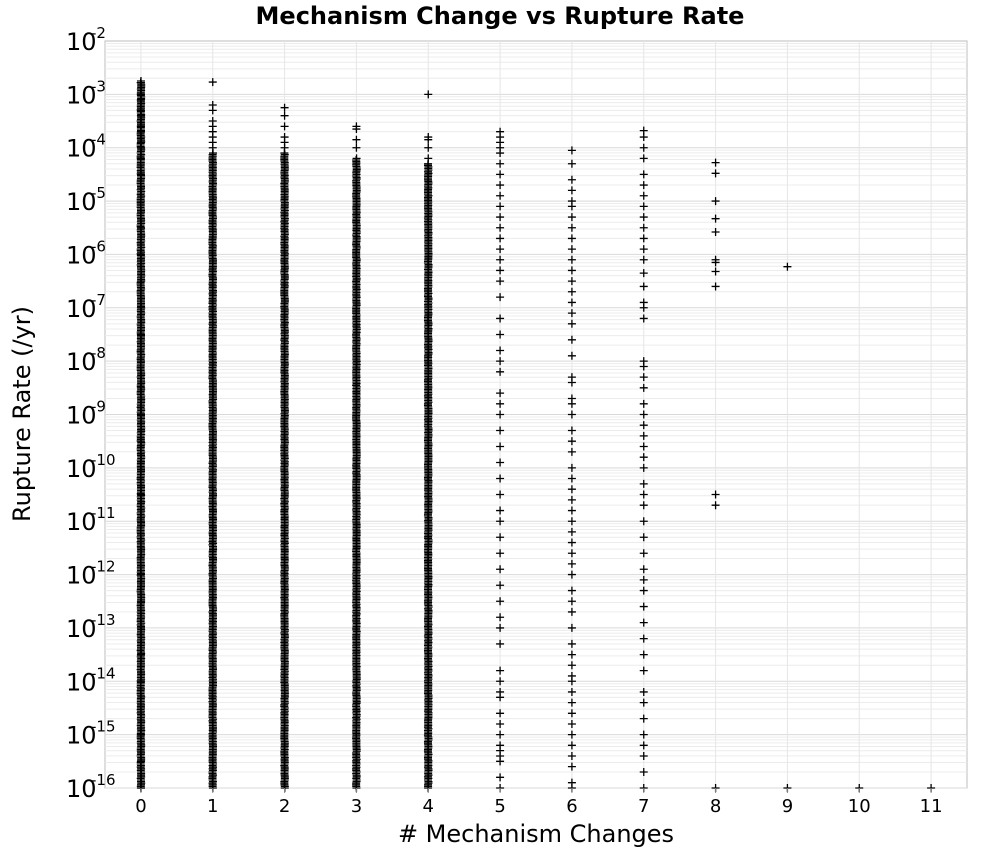 The image size is (1000, 850). I want to click on x-tick-label: 2, so click(284, 806).